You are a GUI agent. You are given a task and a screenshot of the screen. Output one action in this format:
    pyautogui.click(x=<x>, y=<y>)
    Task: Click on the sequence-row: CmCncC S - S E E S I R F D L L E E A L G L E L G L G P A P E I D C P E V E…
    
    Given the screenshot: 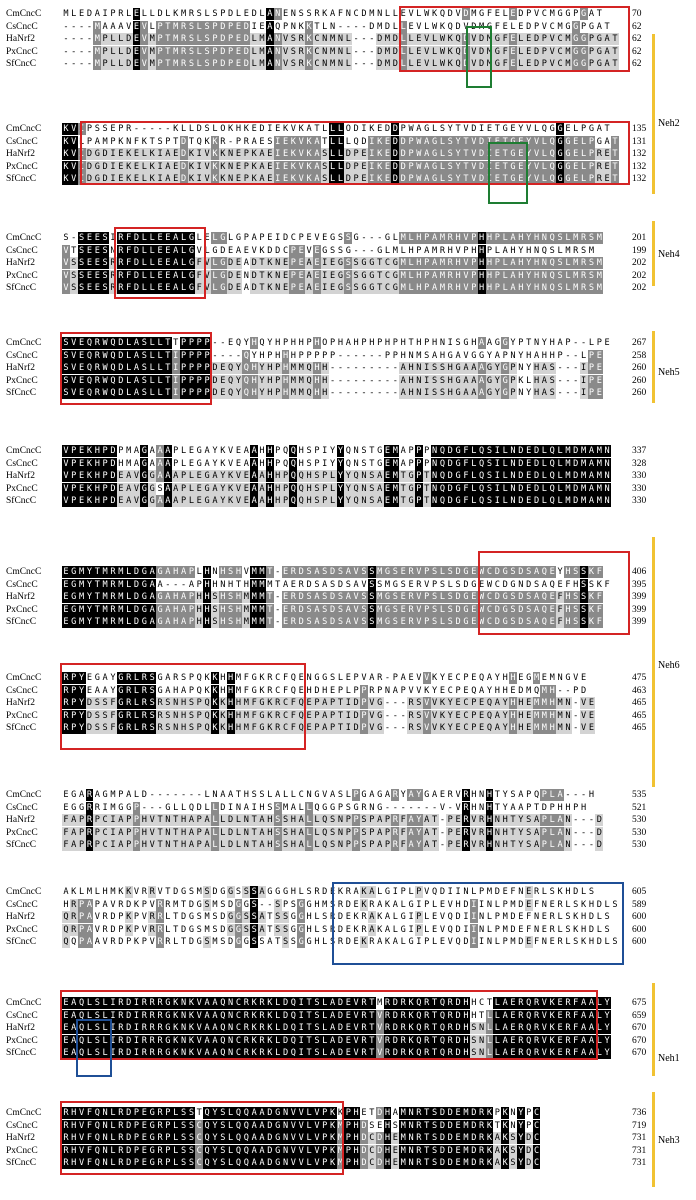 What is the action you would take?
    pyautogui.click(x=348, y=238)
    